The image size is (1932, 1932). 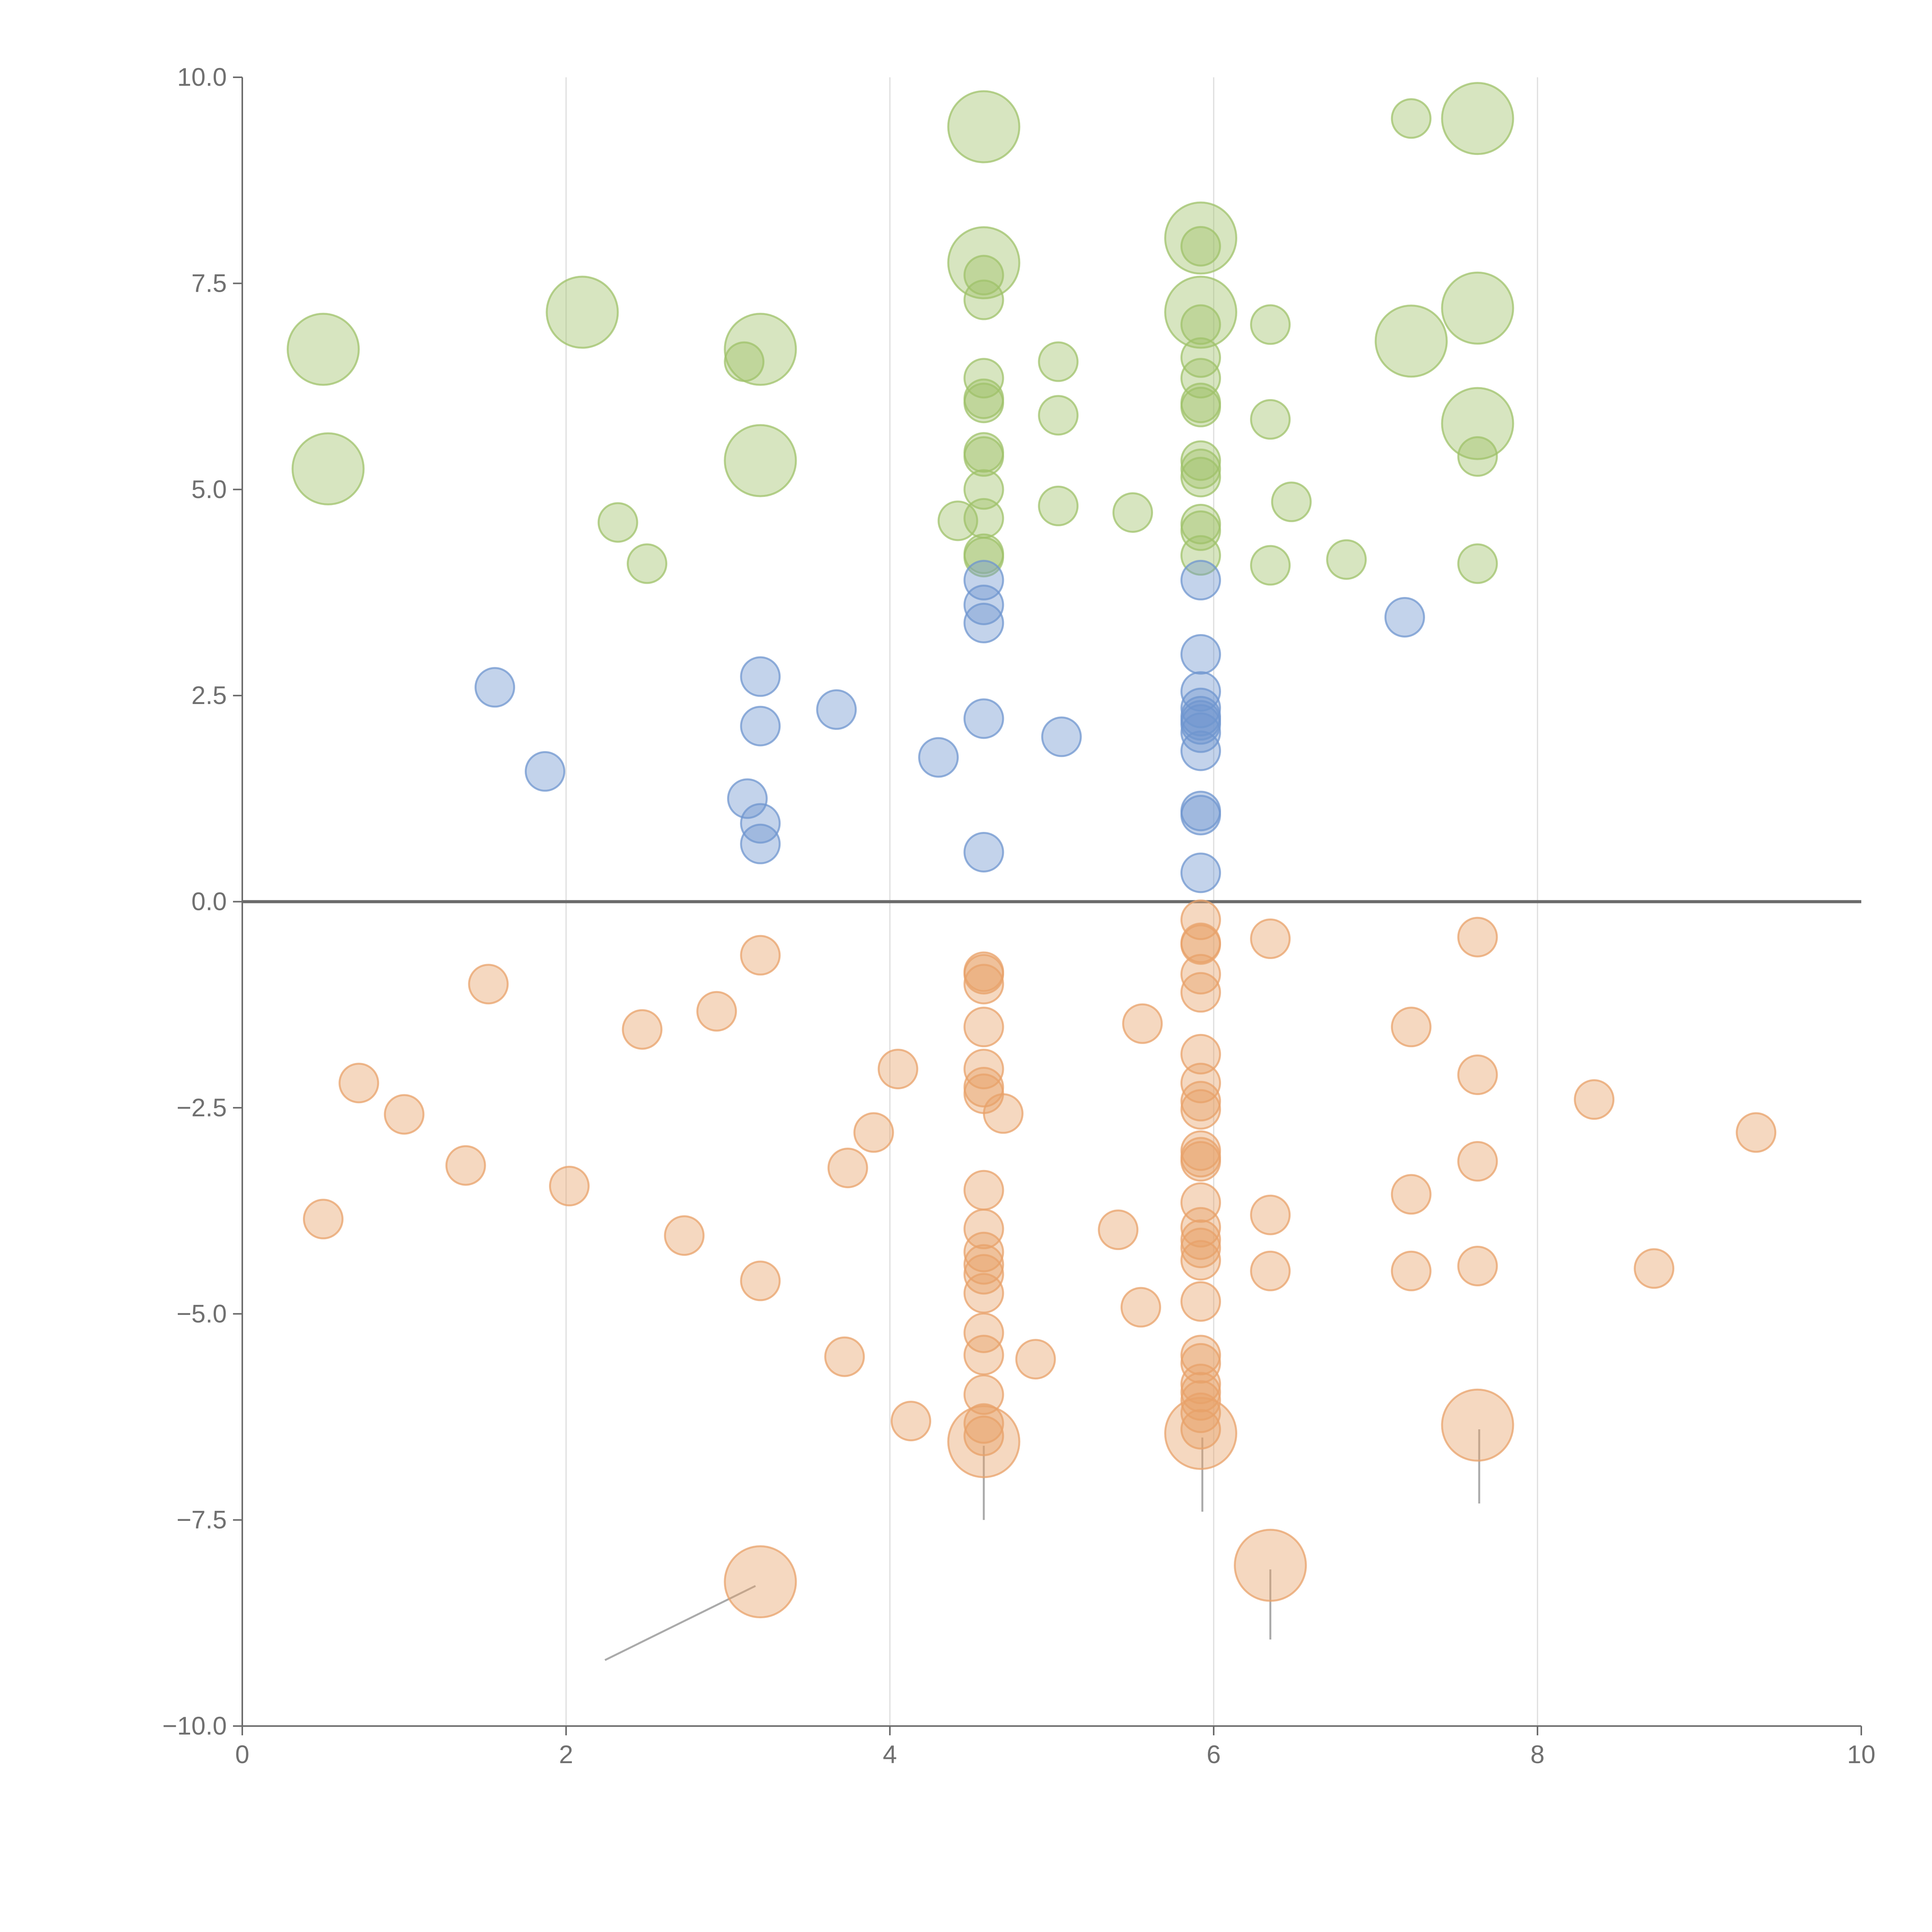 I want to click on x-tick-label: 4, so click(x=890, y=1755).